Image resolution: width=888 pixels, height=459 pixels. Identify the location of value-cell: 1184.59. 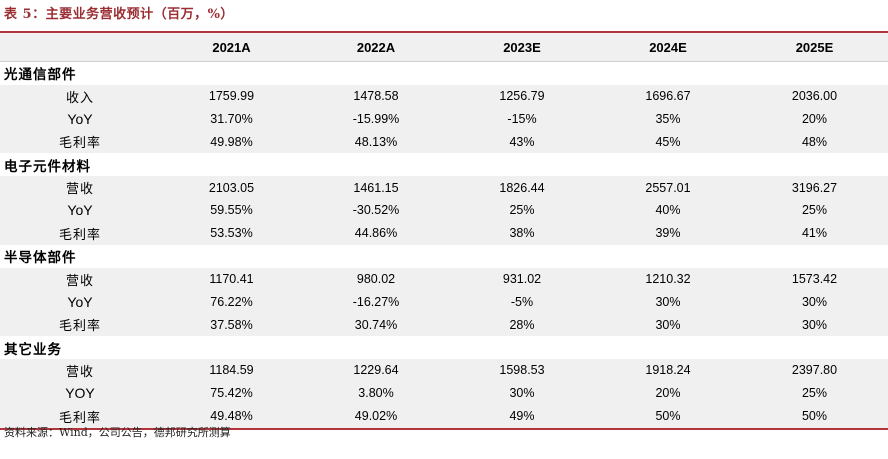
(231, 370).